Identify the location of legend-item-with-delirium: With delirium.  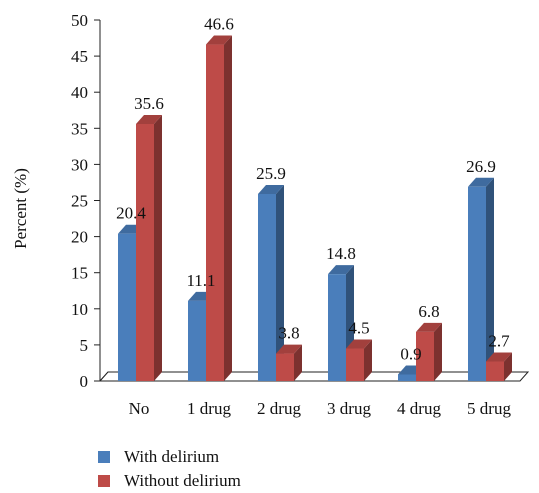
(169, 457).